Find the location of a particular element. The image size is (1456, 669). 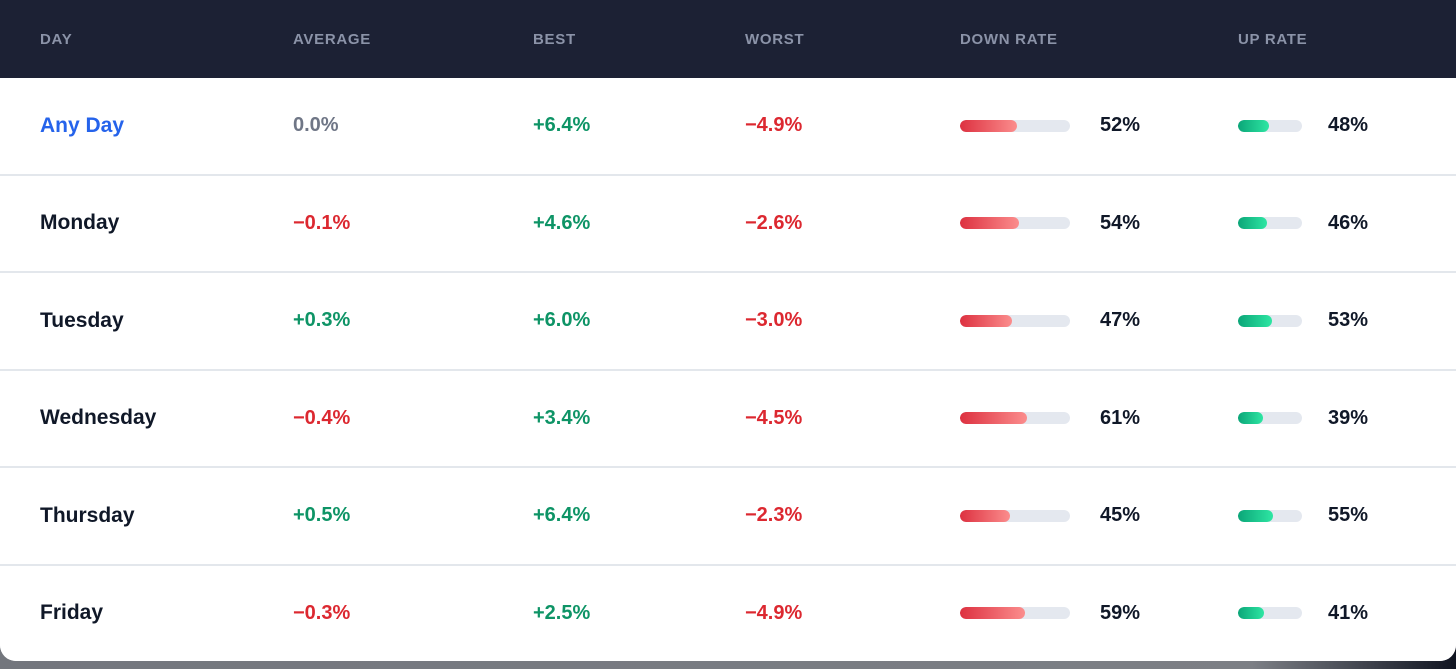

down-rate-value: 54% is located at coordinates (1120, 222).